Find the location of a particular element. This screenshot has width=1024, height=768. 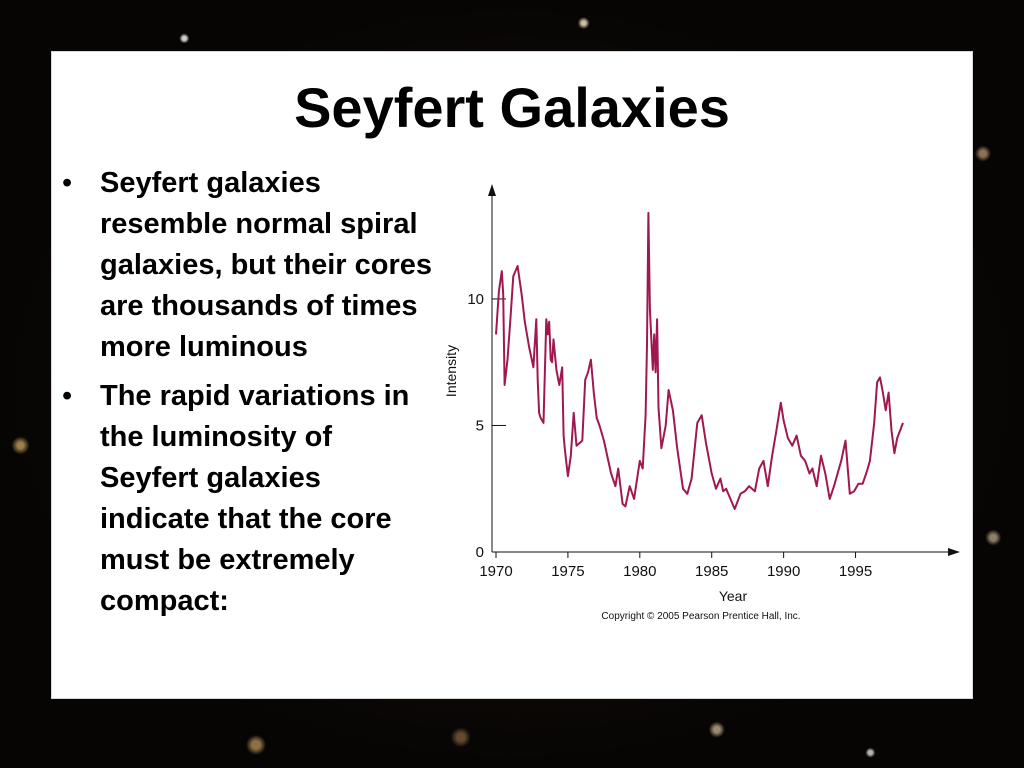

chart-ticks: 1970 1975 1980 1985 1990 1995 0 5 10 is located at coordinates (669, 435).